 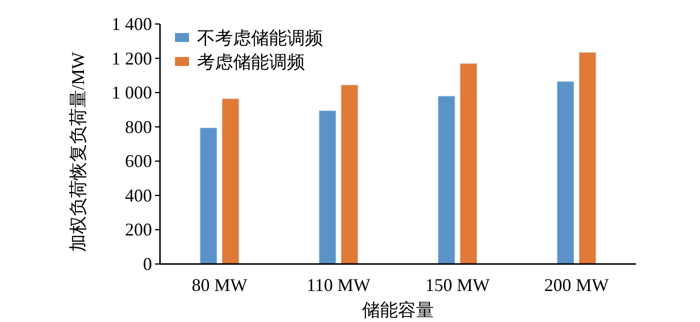 I want to click on x-tick-label: 150 MW, so click(x=457, y=285).